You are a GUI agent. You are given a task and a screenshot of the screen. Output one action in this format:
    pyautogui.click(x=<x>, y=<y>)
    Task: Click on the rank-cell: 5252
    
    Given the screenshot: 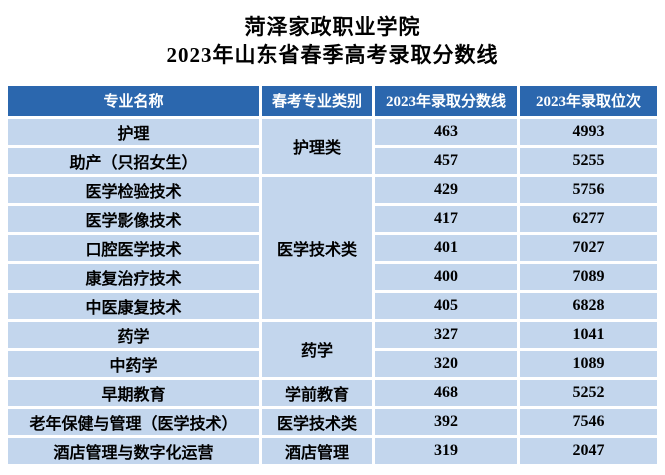 What is the action you would take?
    pyautogui.click(x=588, y=392)
    